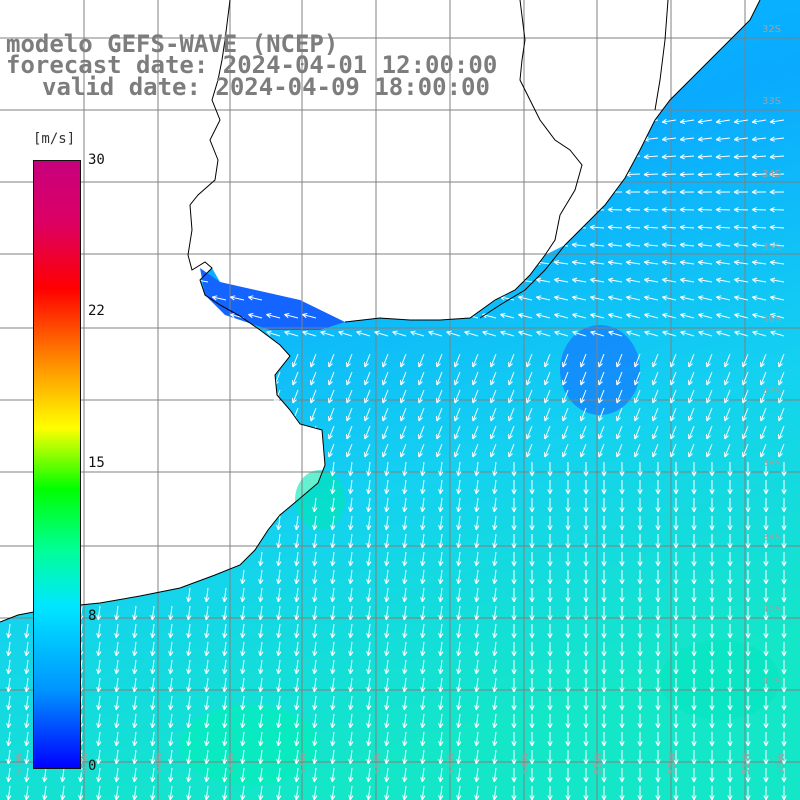  What do you see at coordinates (96, 311) in the screenshot?
I see `colorbar-tick-22: 22` at bounding box center [96, 311].